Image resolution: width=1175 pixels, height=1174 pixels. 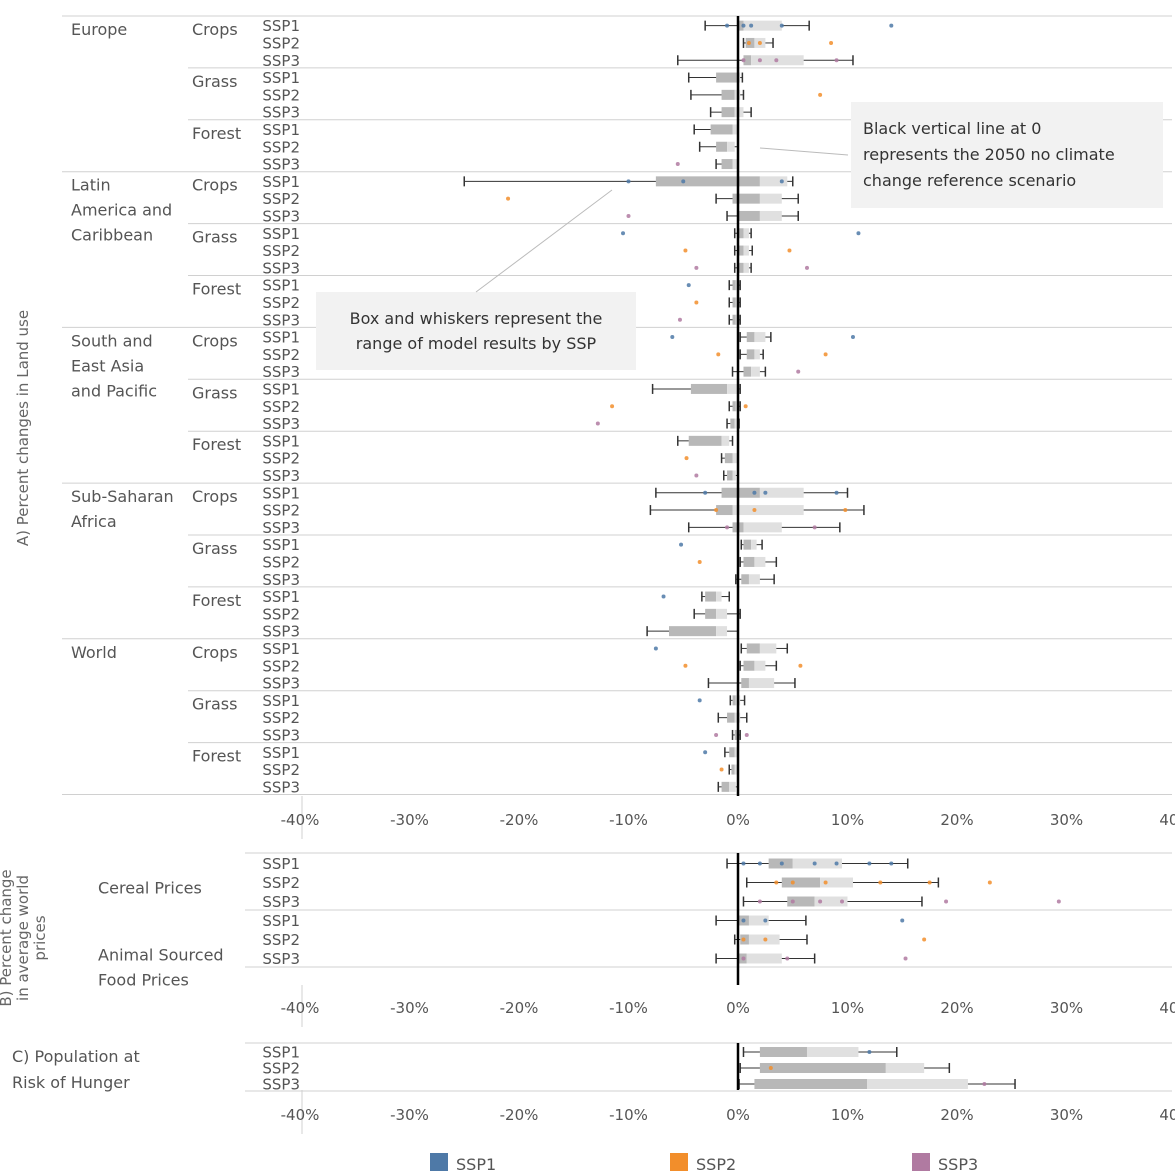 What do you see at coordinates (409, 1008) in the screenshot?
I see `x-tick-label: -30%` at bounding box center [409, 1008].